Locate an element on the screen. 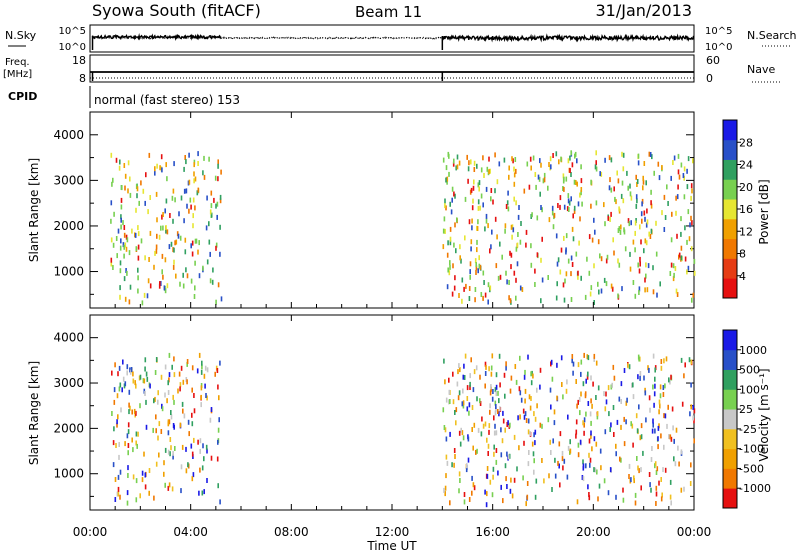 This screenshot has width=800, height=554. cpid-label: CPID is located at coordinates (22, 96).